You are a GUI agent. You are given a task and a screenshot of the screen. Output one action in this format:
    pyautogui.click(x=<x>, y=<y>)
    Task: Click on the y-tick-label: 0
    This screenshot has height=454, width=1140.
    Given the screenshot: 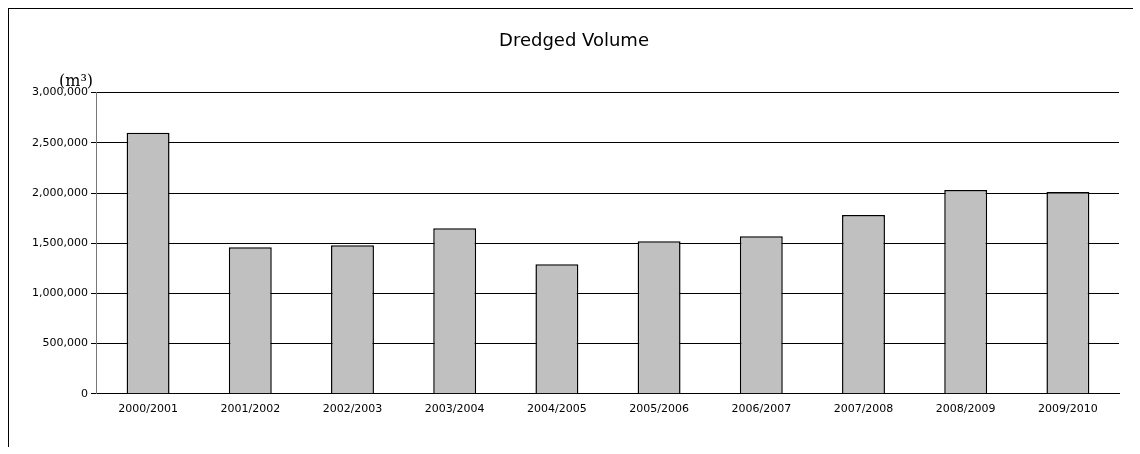 What is the action you would take?
    pyautogui.click(x=84, y=393)
    